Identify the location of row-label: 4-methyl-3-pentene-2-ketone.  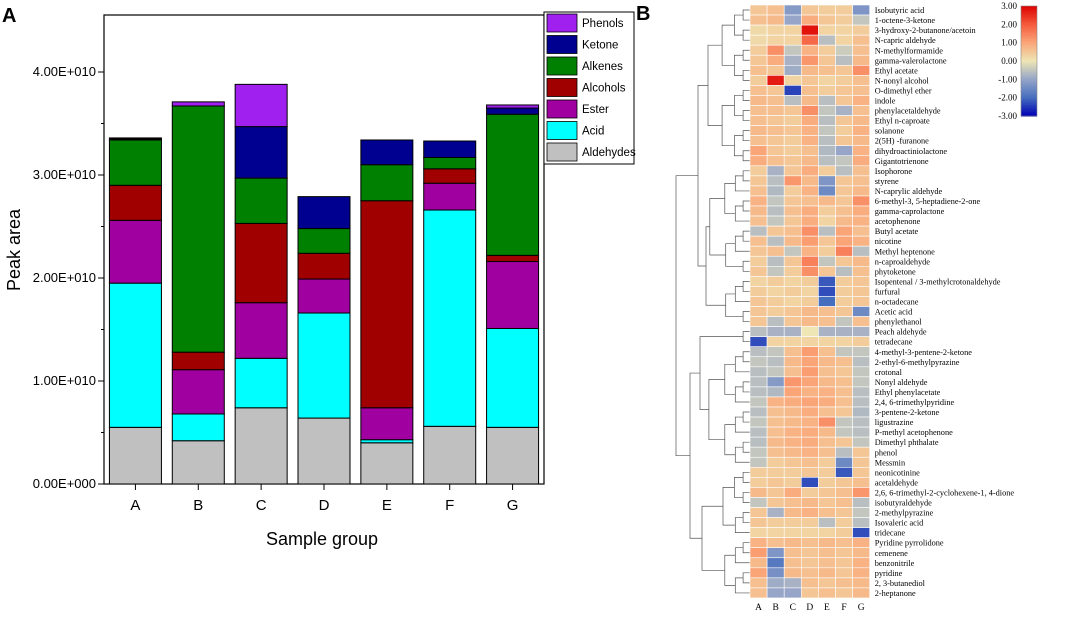
(924, 352).